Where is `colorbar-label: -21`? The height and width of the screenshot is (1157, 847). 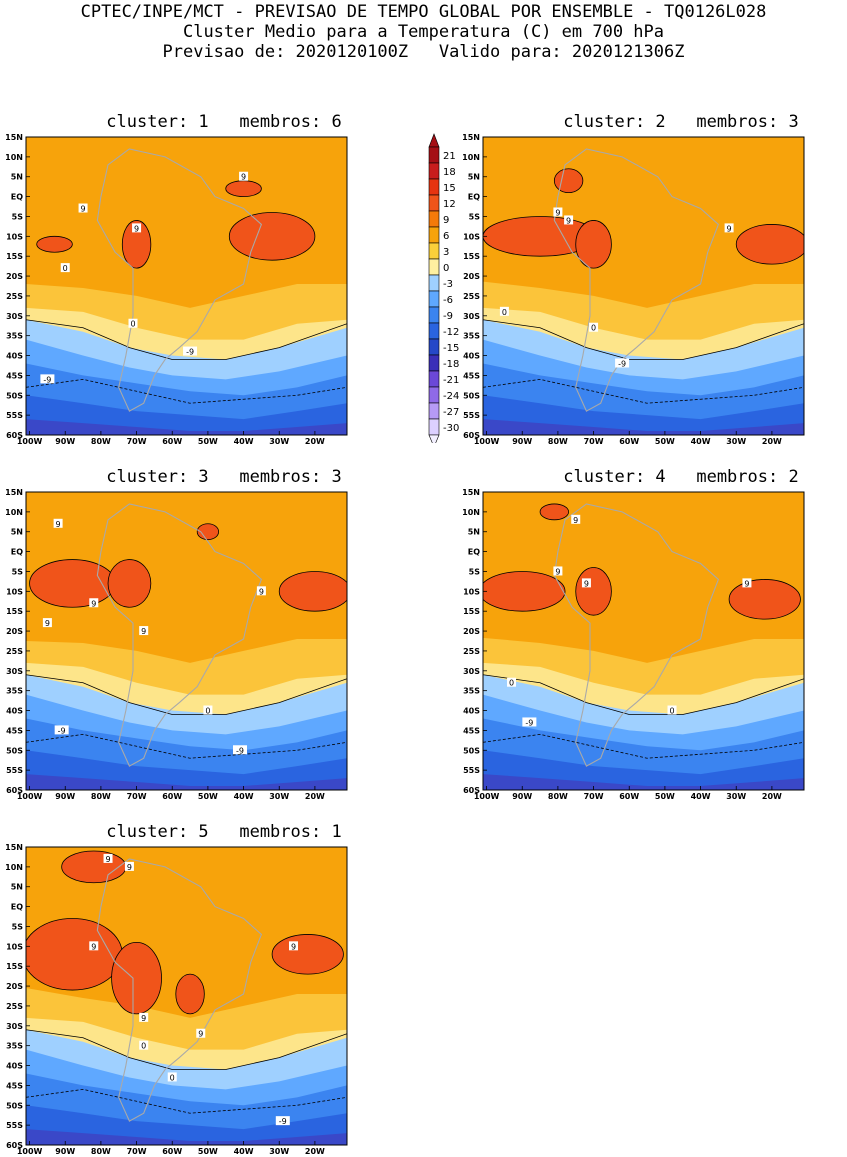
colorbar-label: -21 is located at coordinates (451, 380).